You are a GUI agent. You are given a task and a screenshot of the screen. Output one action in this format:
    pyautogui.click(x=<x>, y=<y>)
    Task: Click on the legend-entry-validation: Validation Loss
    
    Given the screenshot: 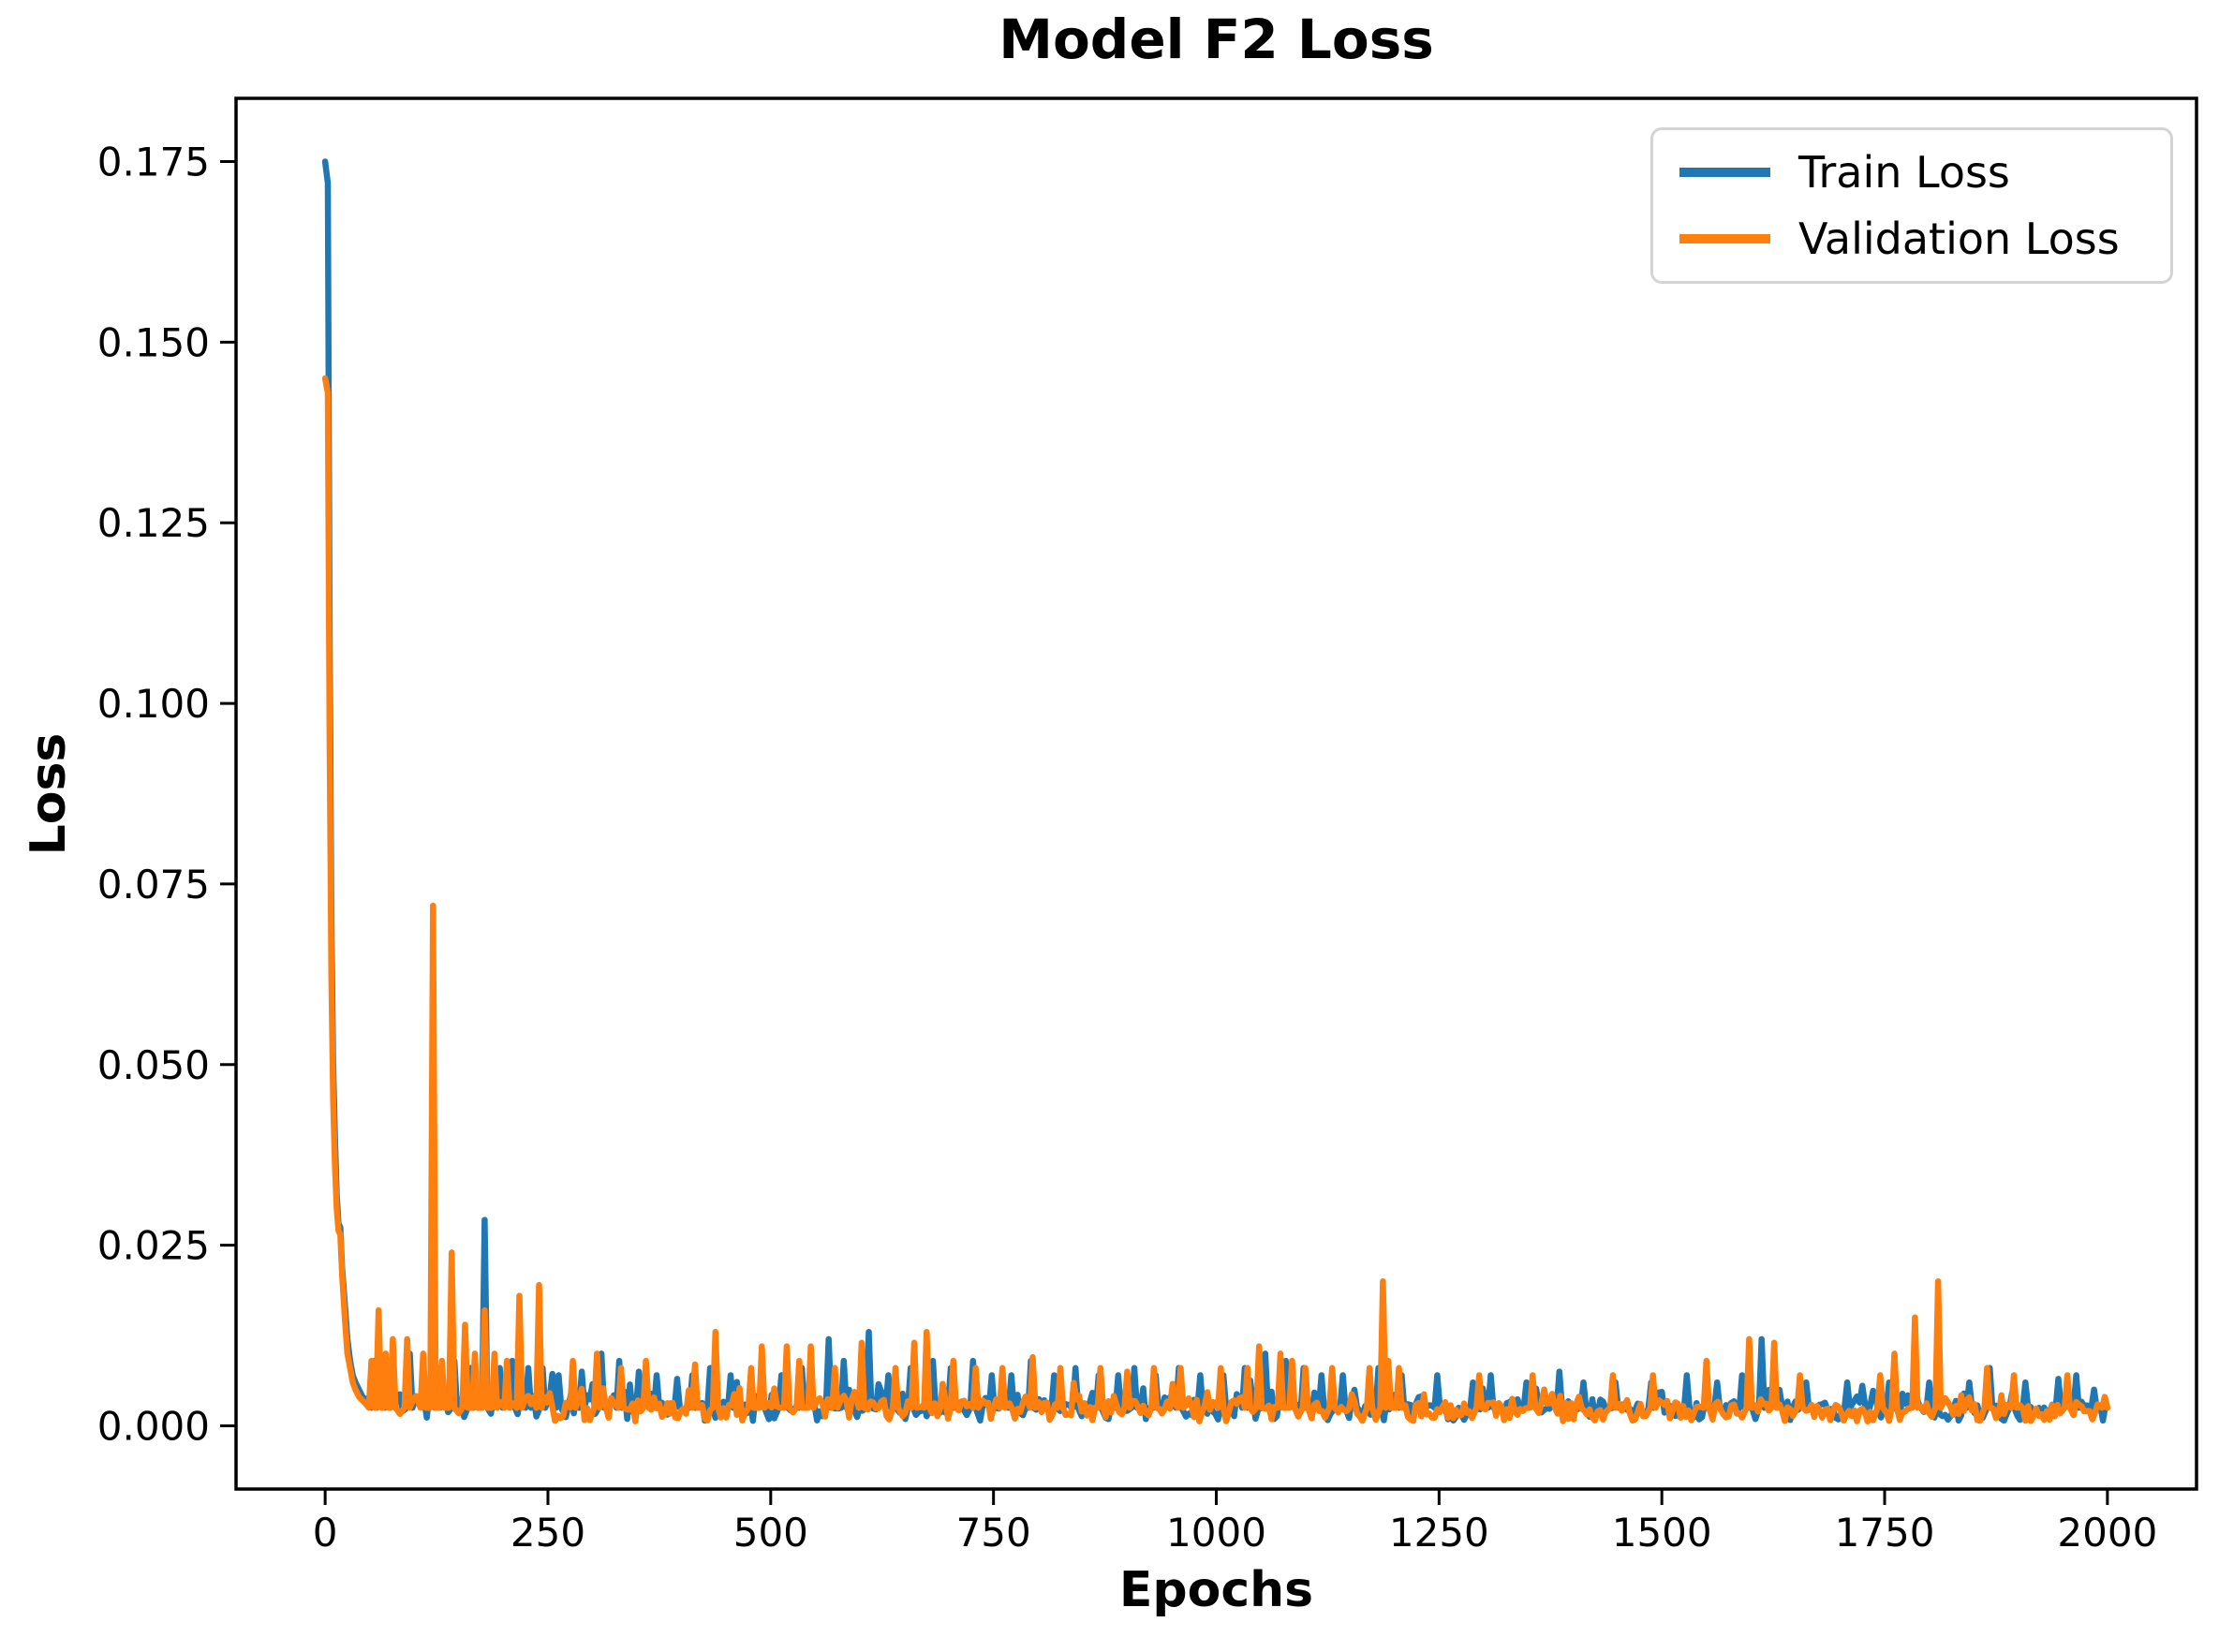 What is the action you would take?
    pyautogui.click(x=1911, y=239)
    